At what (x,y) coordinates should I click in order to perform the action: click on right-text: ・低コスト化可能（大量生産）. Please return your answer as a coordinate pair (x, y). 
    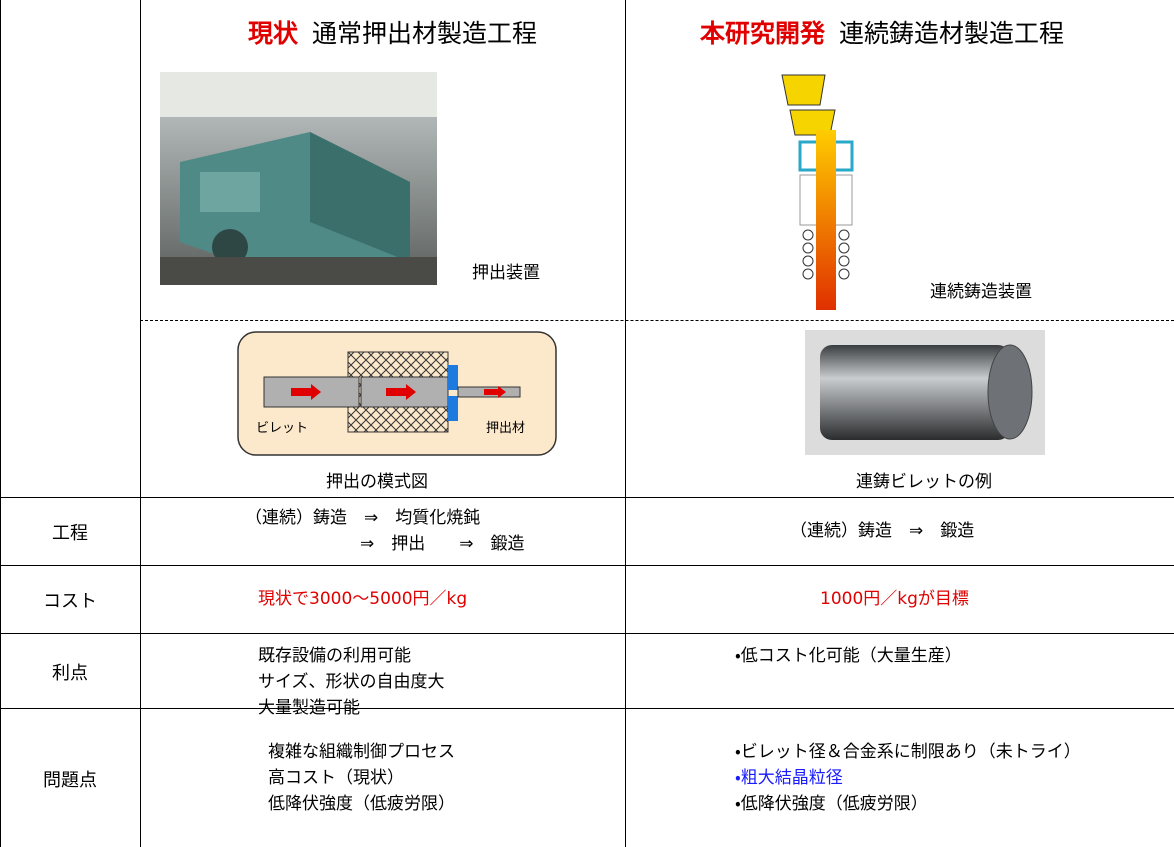
    Looking at the image, I should click on (848, 656).